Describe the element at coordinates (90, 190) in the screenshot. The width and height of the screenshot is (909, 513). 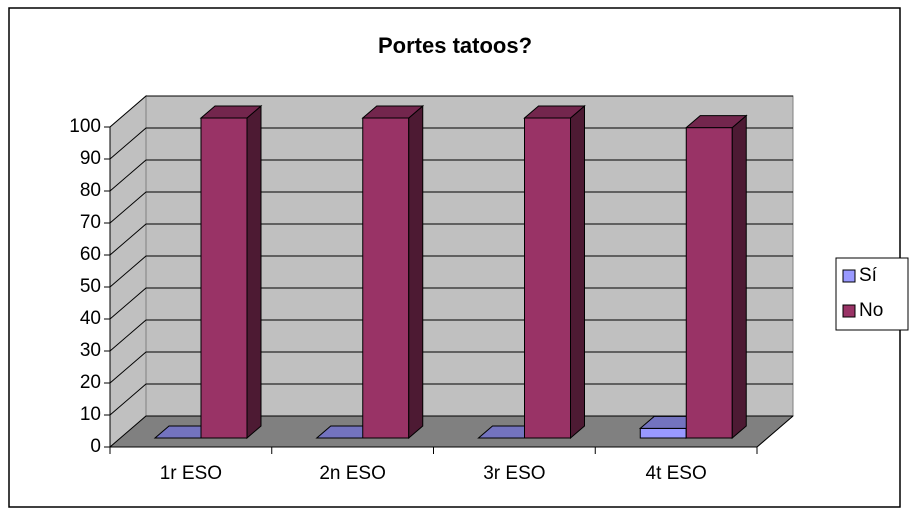
I see `y-tick-label: 80` at that location.